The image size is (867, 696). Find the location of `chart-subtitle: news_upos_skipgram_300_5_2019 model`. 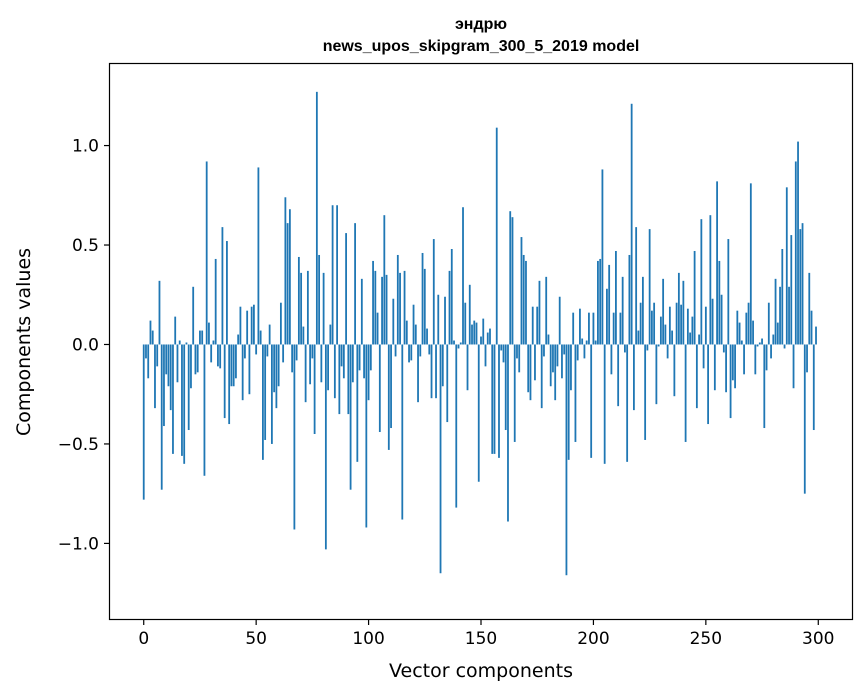

chart-subtitle: news_upos_skipgram_300_5_2019 model is located at coordinates (481, 46).